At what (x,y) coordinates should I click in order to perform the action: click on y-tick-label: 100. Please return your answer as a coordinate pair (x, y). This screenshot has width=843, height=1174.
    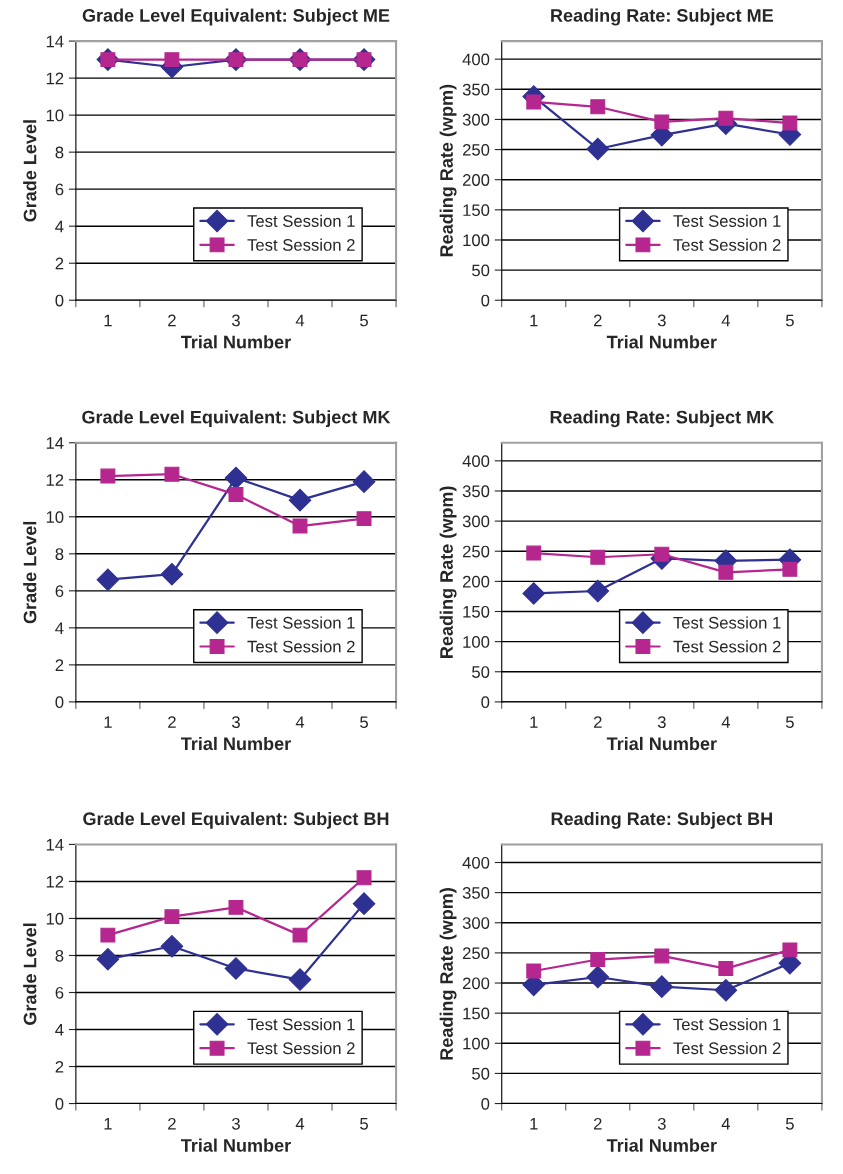
    Looking at the image, I should click on (476, 240).